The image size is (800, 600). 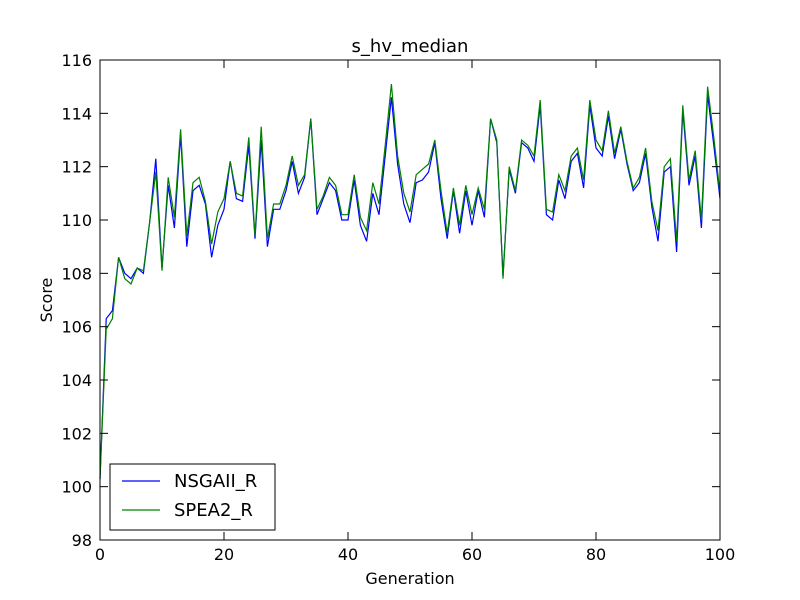 What do you see at coordinates (76, 167) in the screenshot?
I see `y-tick-label: 112` at bounding box center [76, 167].